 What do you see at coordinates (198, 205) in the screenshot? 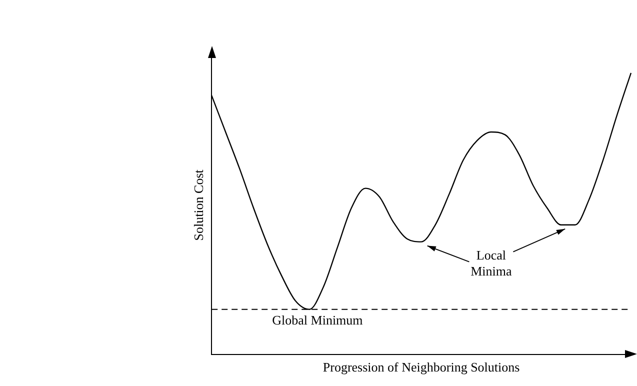
I see `y-axis-title: Solution Cost` at bounding box center [198, 205].